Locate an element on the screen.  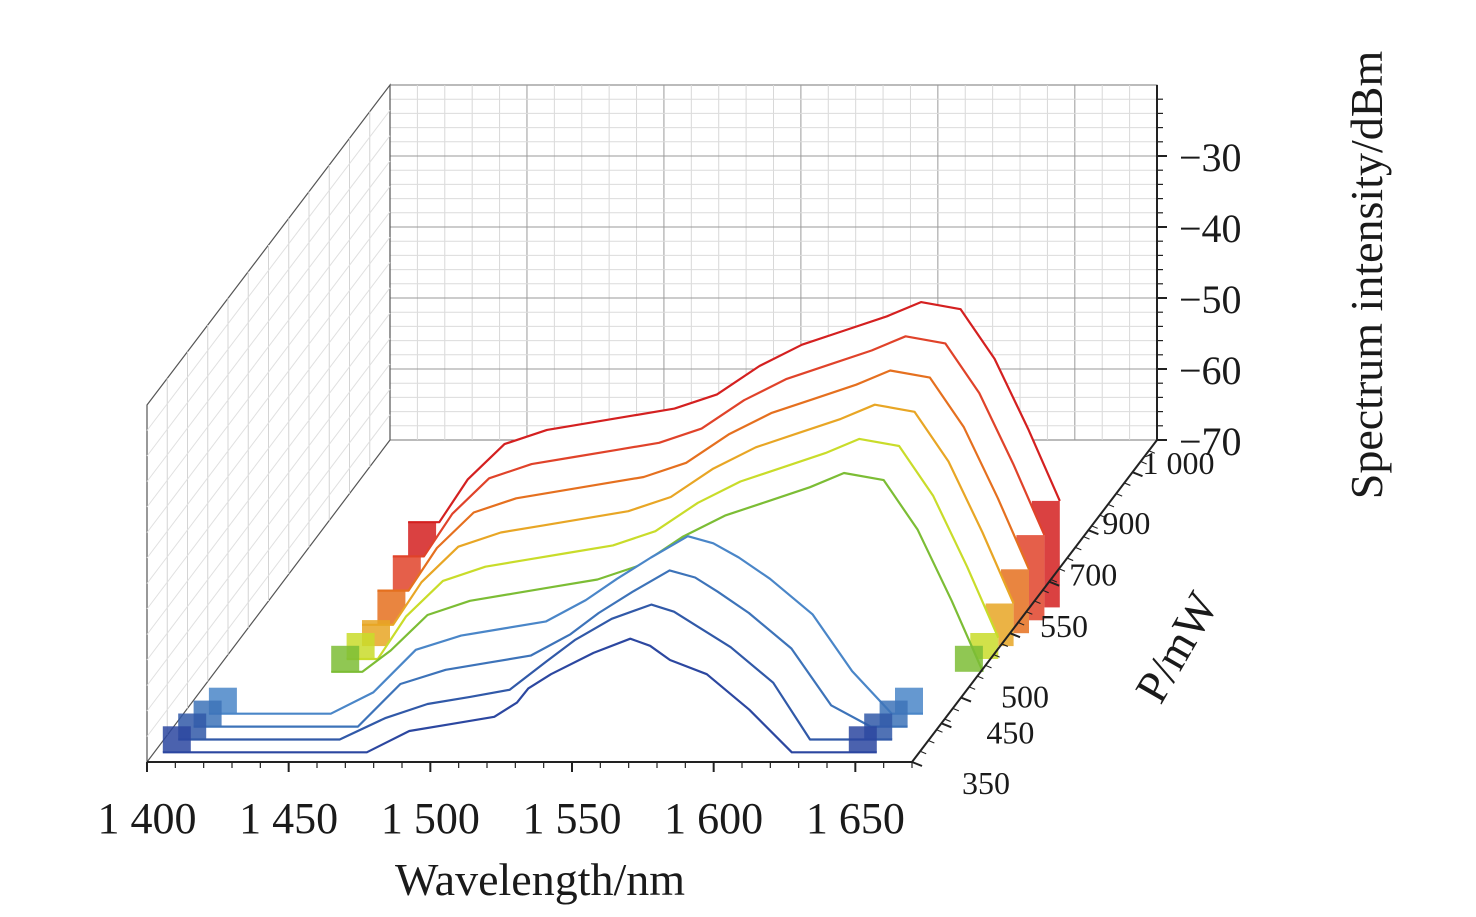
p-tick-label: 450 is located at coordinates (1010, 732).